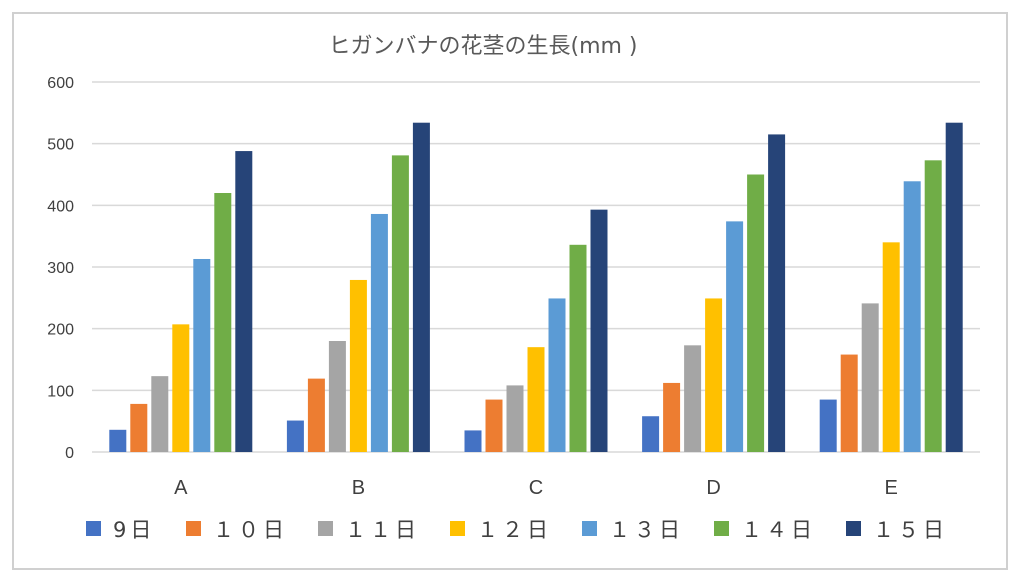  Describe the element at coordinates (69, 453) in the screenshot. I see `y-tick-label: 0` at that location.